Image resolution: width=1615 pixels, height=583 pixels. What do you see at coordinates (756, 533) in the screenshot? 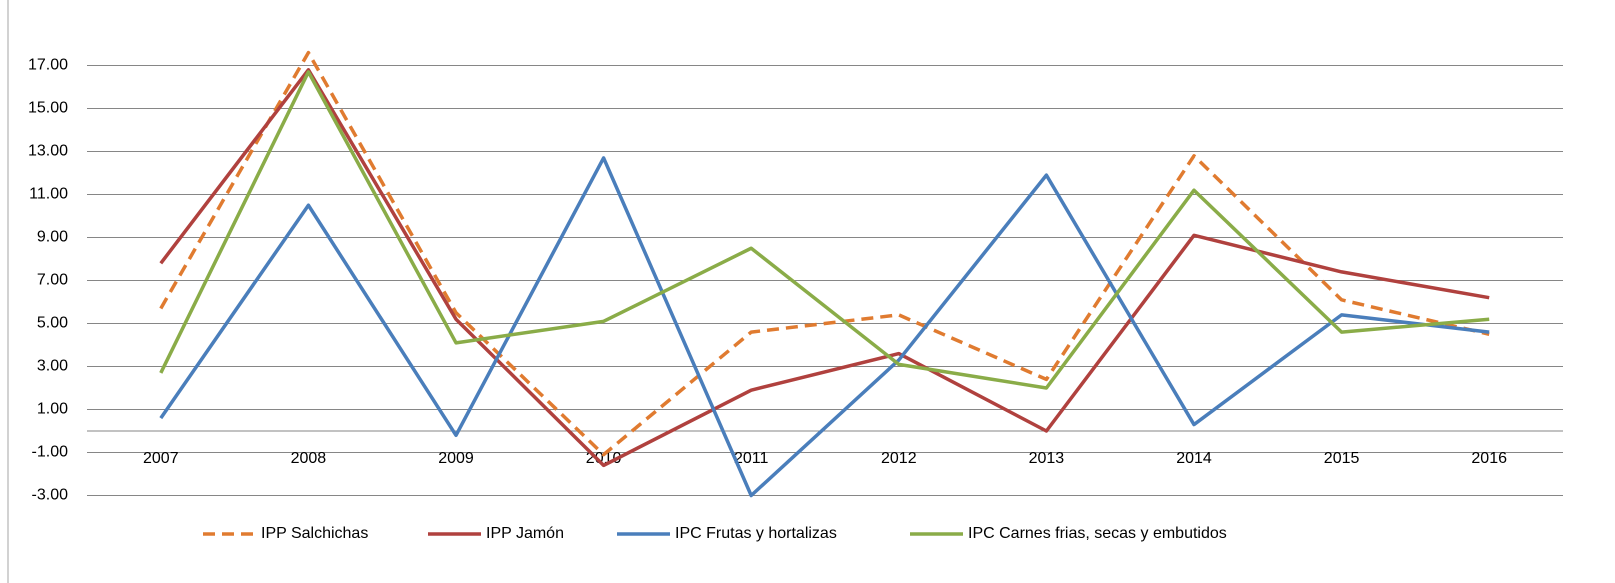
I see `legend-label: IPC Frutas y hortalizas` at bounding box center [756, 533].